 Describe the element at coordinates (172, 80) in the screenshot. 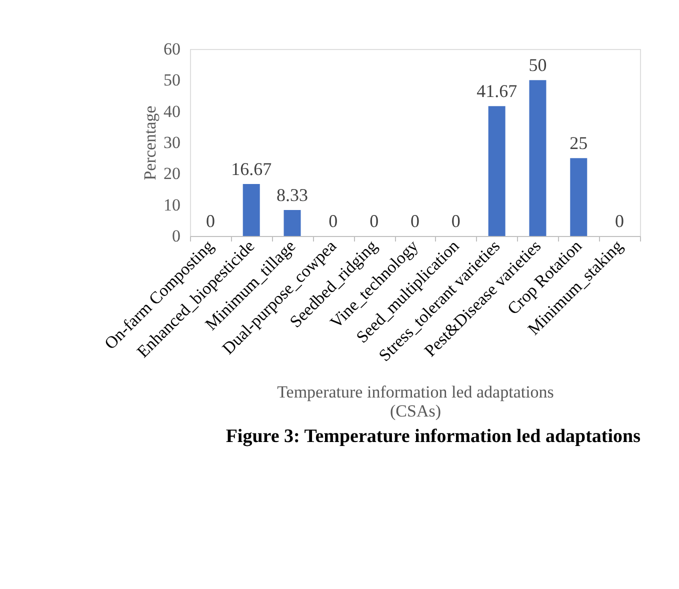

I see `y-tick-label: 50` at that location.